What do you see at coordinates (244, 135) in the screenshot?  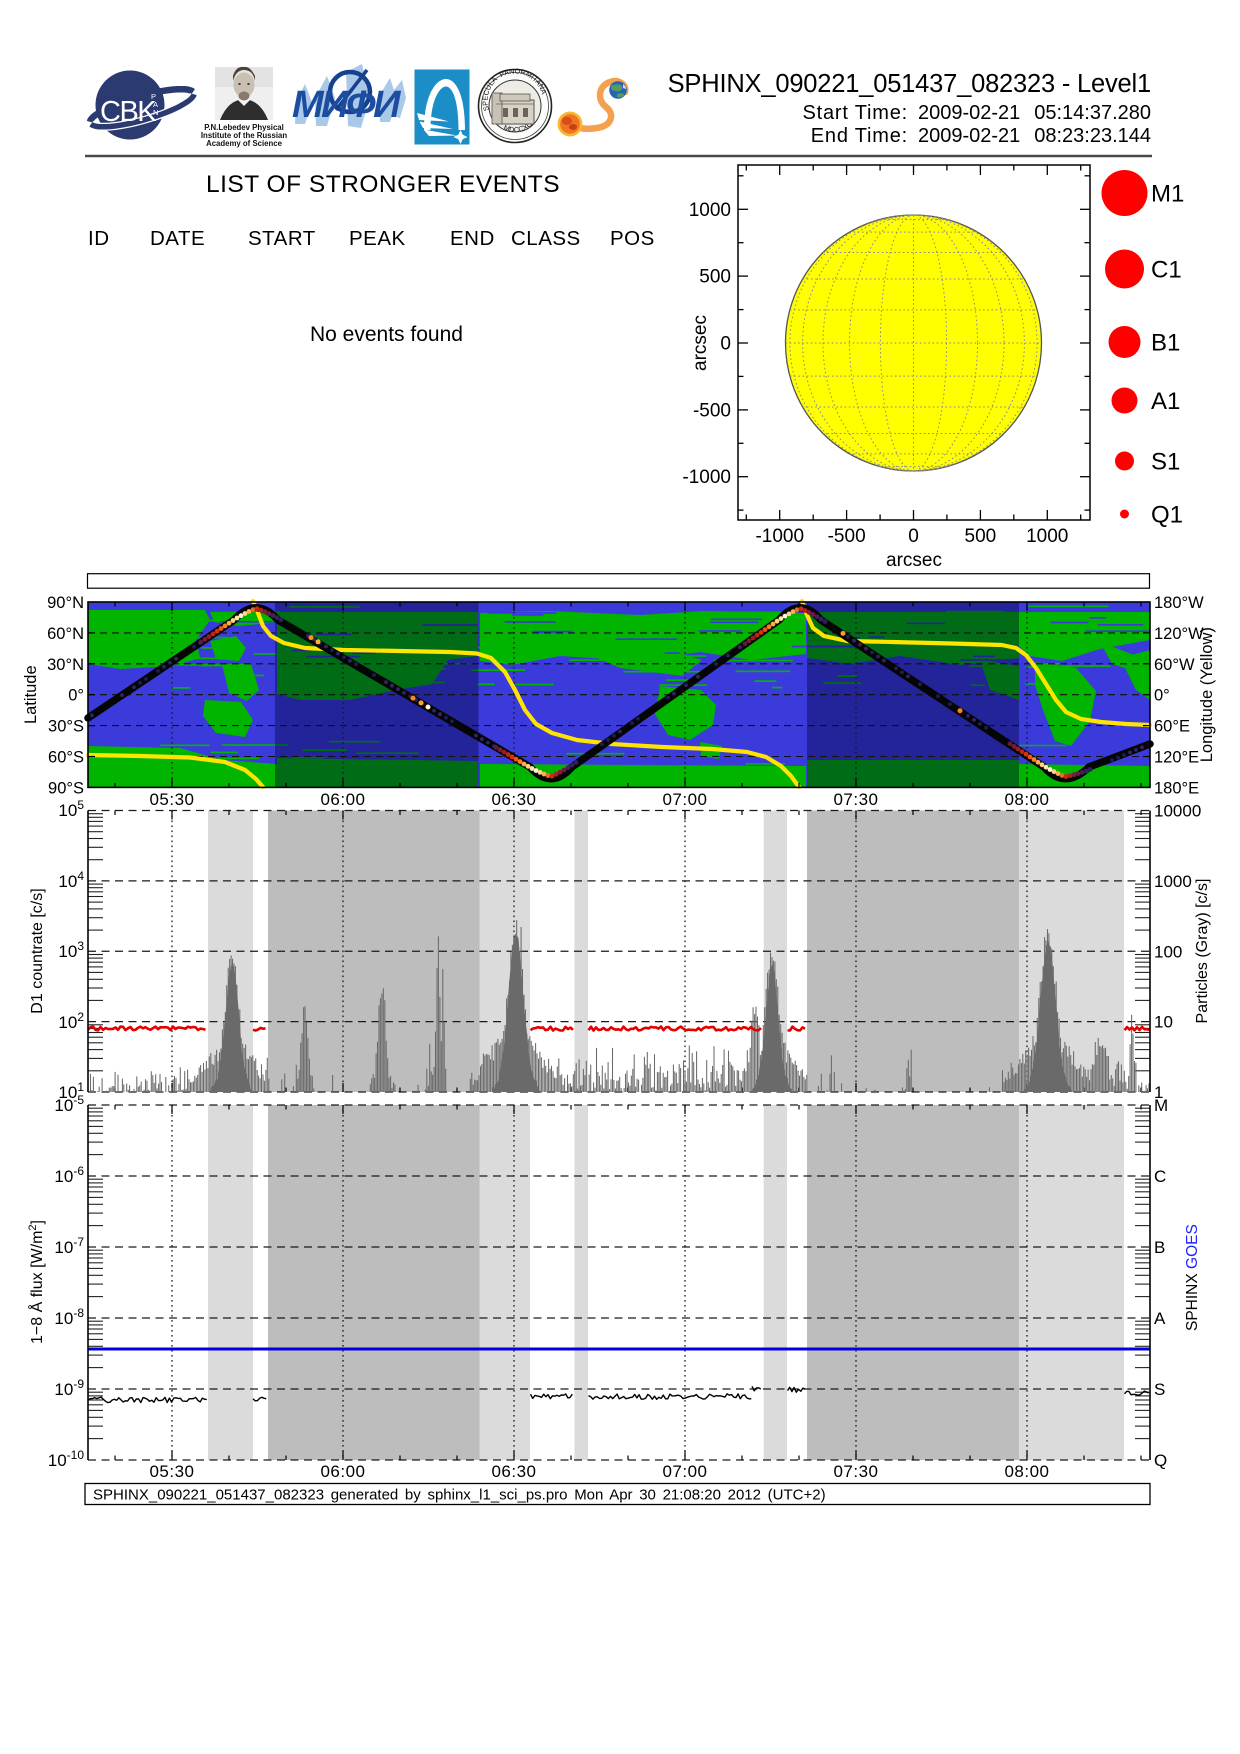 I see `svg-text: Institute of the Russian` at bounding box center [244, 135].